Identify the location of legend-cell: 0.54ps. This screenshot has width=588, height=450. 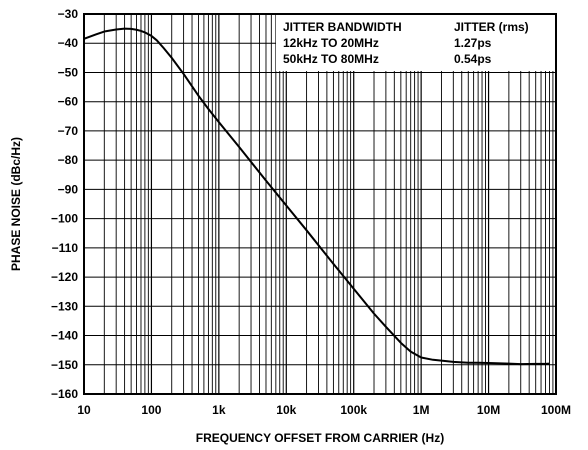
(473, 59).